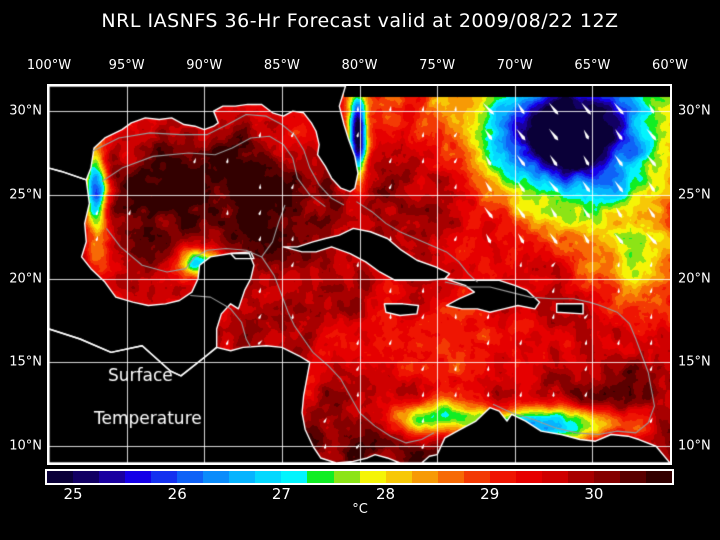 The image size is (720, 540). I want to click on lat-tick-label-right: 30°N, so click(694, 111).